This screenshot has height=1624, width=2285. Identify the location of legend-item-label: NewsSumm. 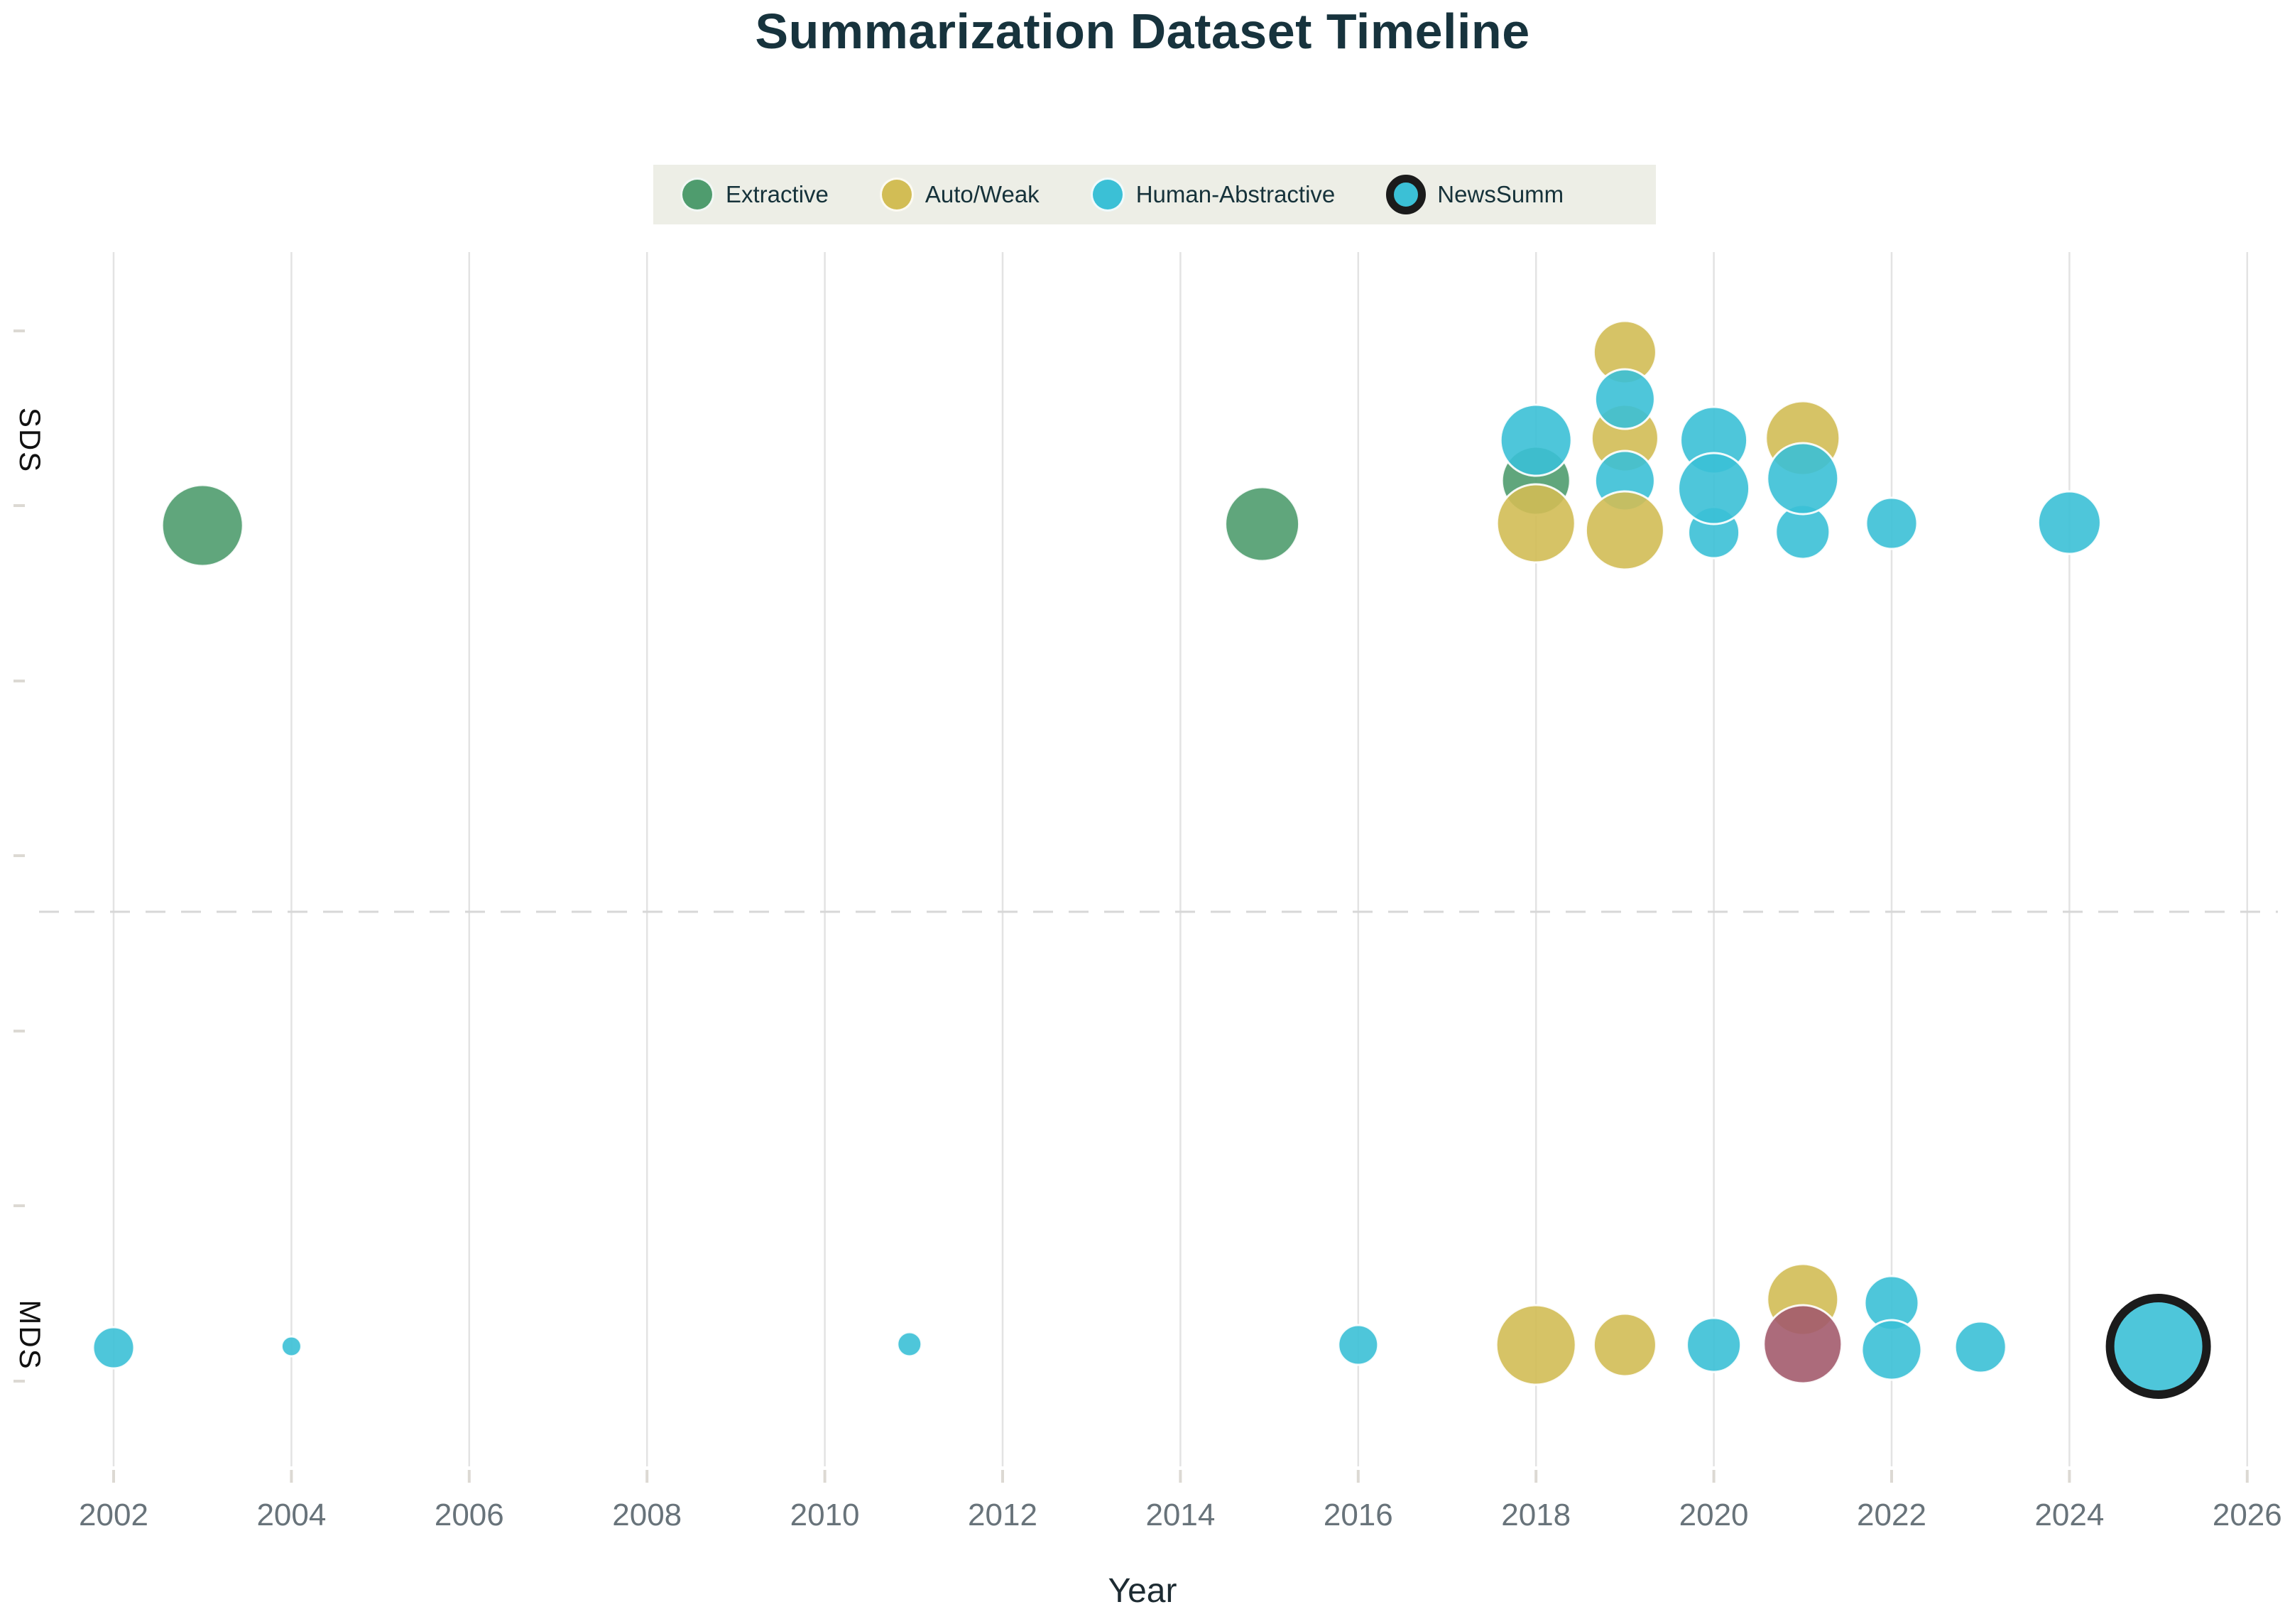
(1500, 194).